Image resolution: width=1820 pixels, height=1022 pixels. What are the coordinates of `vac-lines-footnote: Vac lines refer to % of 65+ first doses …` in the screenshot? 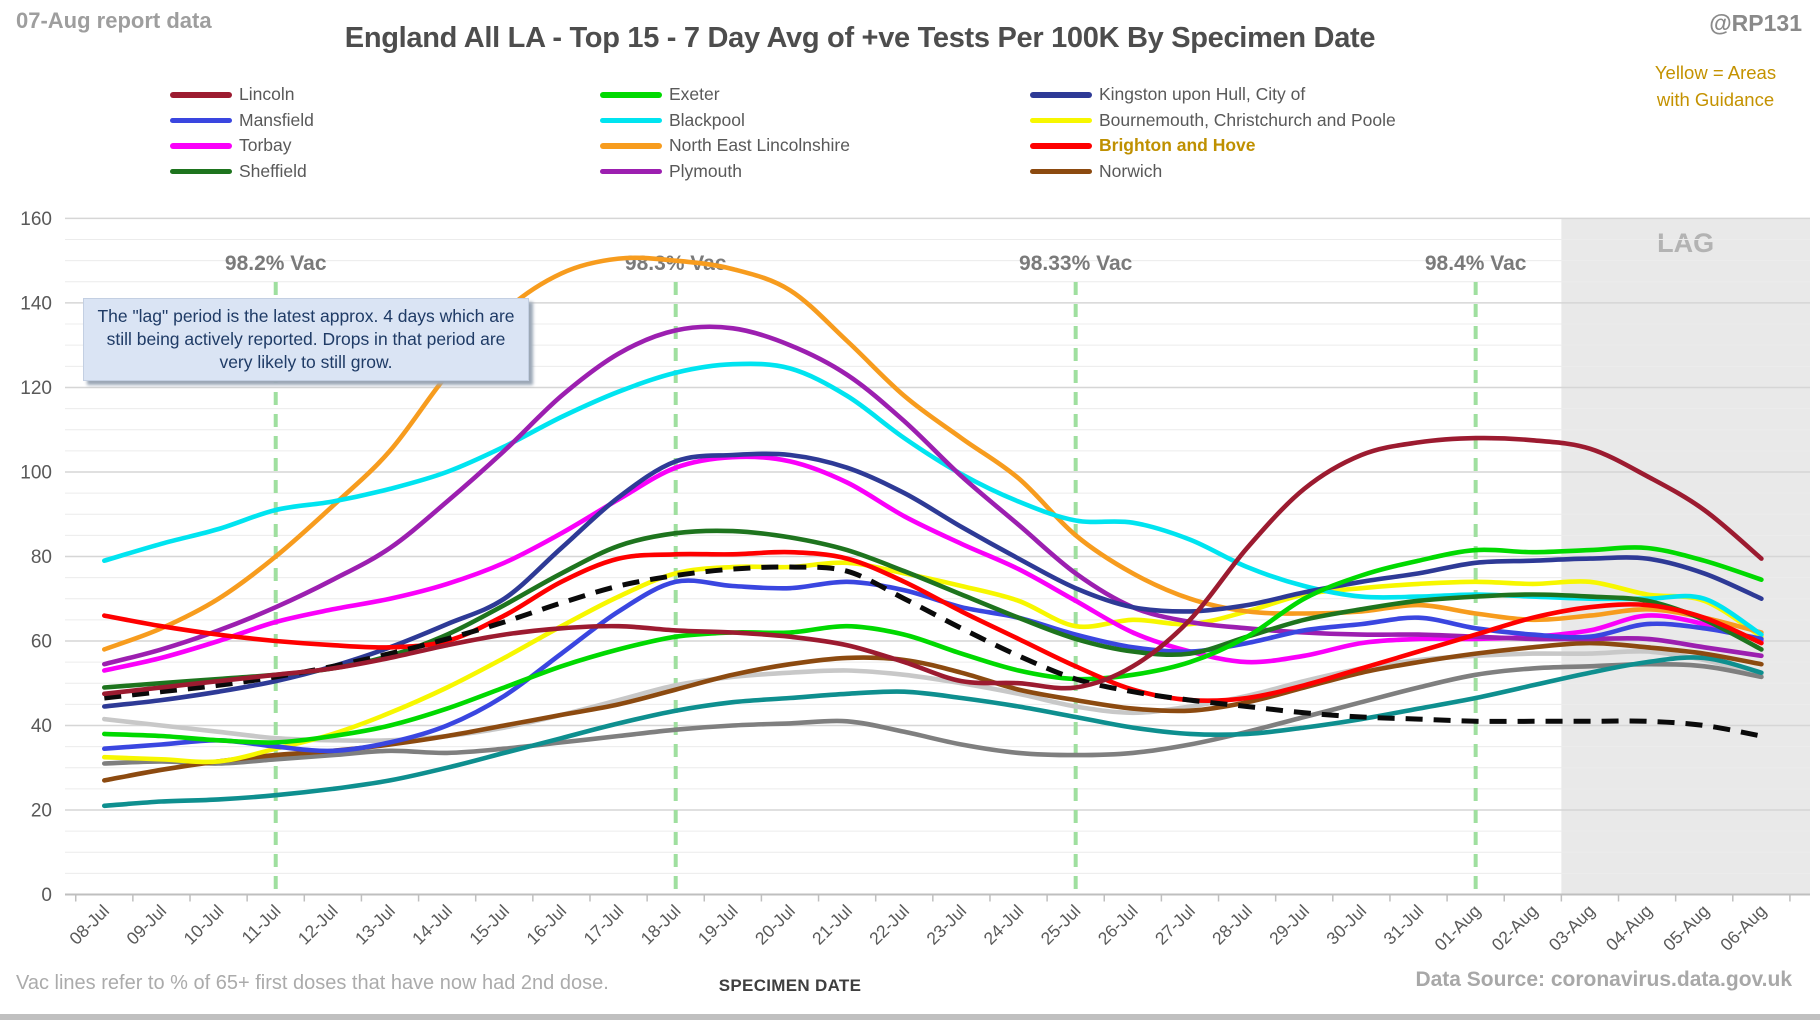 It's located at (312, 983).